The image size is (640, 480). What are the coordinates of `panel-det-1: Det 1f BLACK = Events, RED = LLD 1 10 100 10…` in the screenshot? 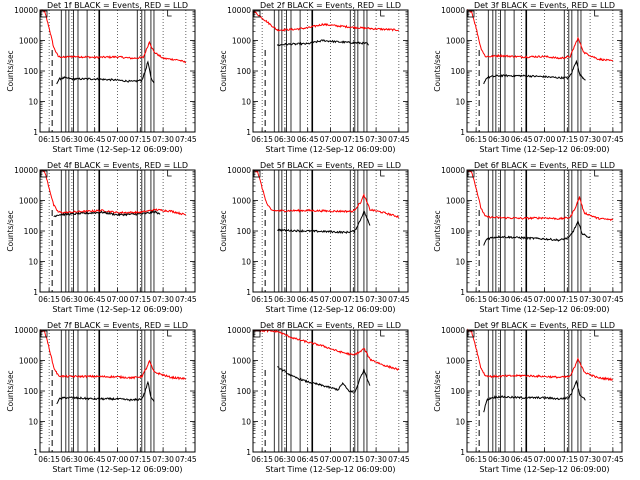 It's located at (101, 77).